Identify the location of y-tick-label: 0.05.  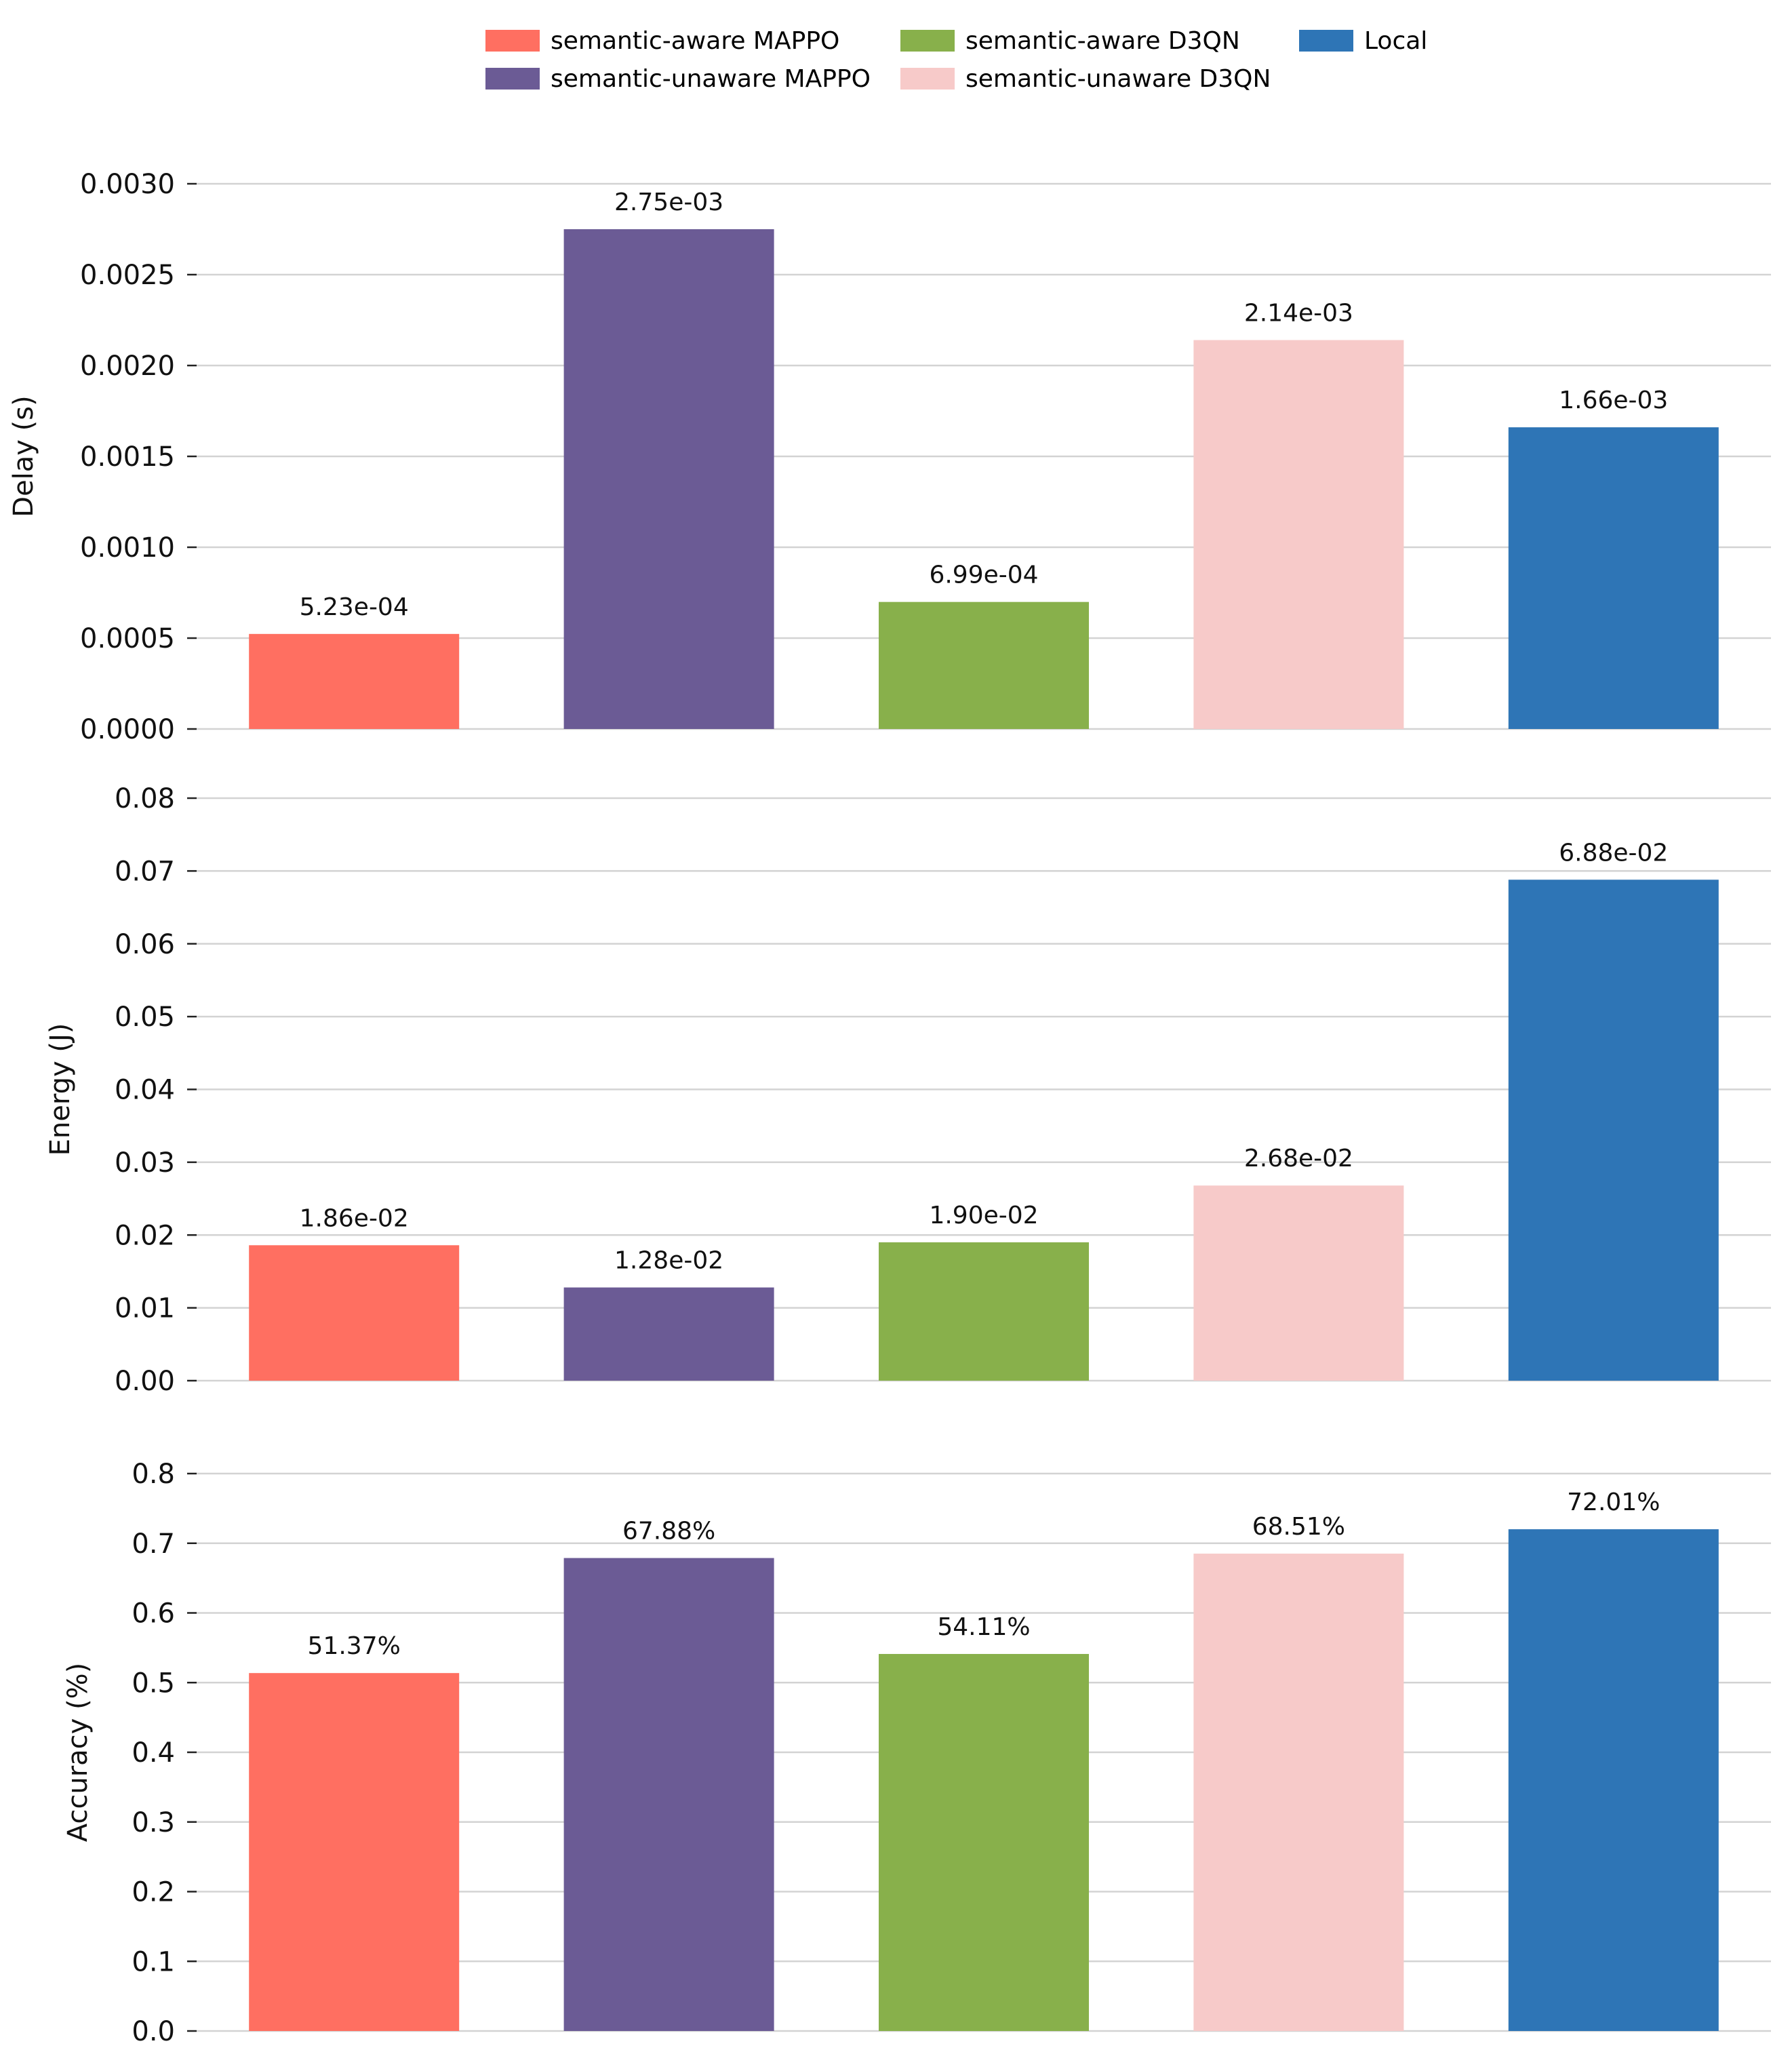
(145, 1018).